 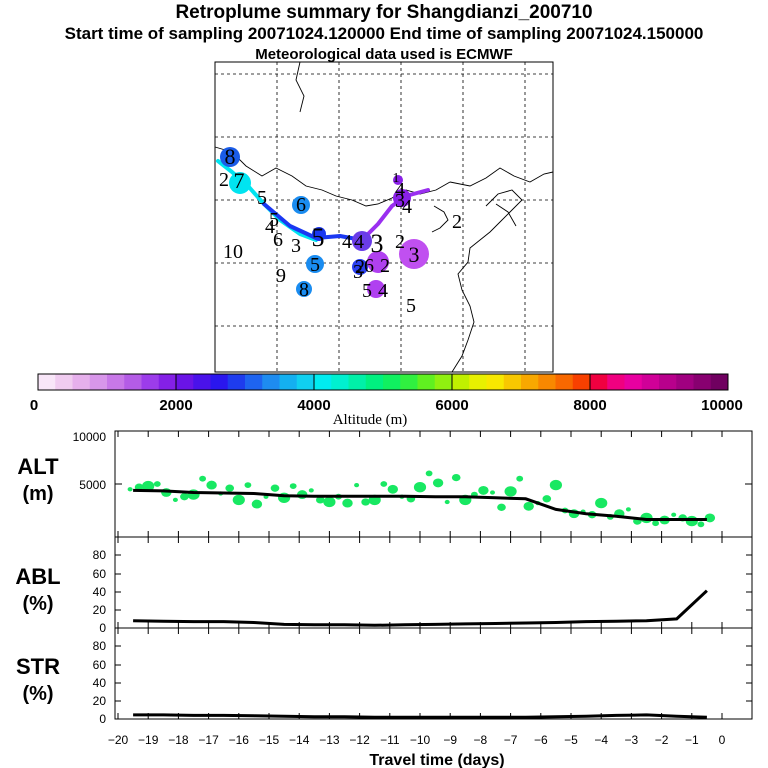 What do you see at coordinates (385, 484) in the screenshot?
I see `alt-panel: 10000 5000 ALT (m)` at bounding box center [385, 484].